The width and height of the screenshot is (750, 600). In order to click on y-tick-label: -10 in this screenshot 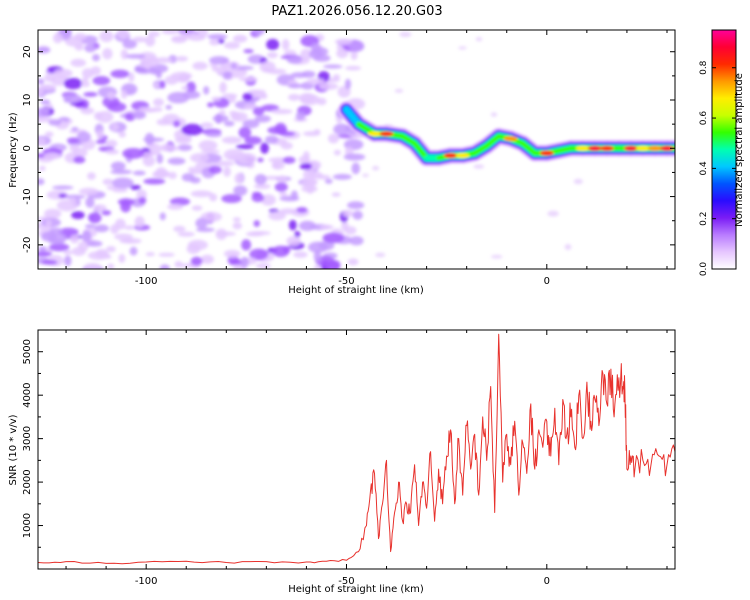, I will do `click(27, 196)`.